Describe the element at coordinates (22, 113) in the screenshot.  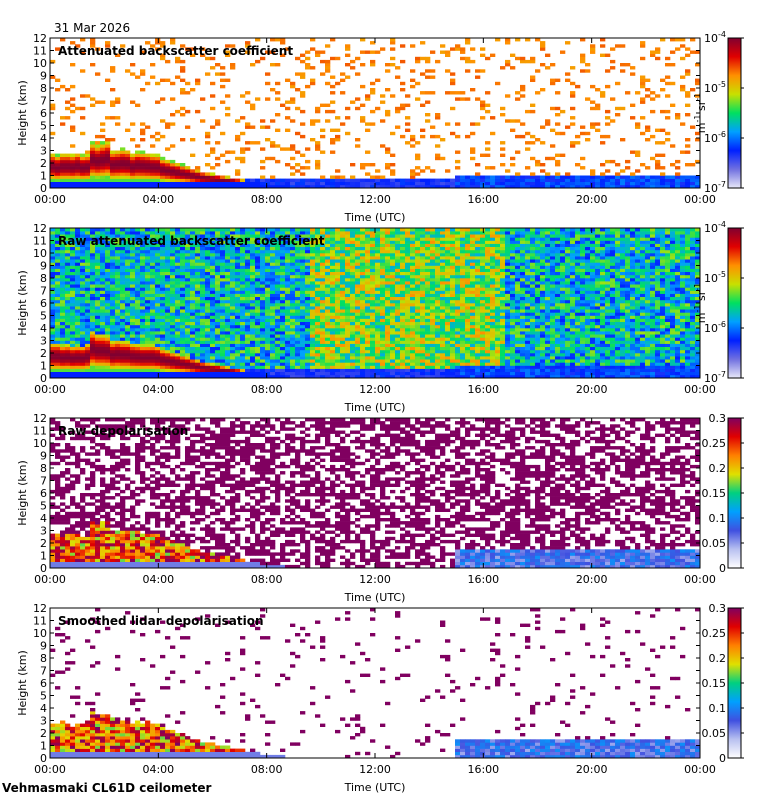
I see `y-axis-label: Height (km)` at that location.